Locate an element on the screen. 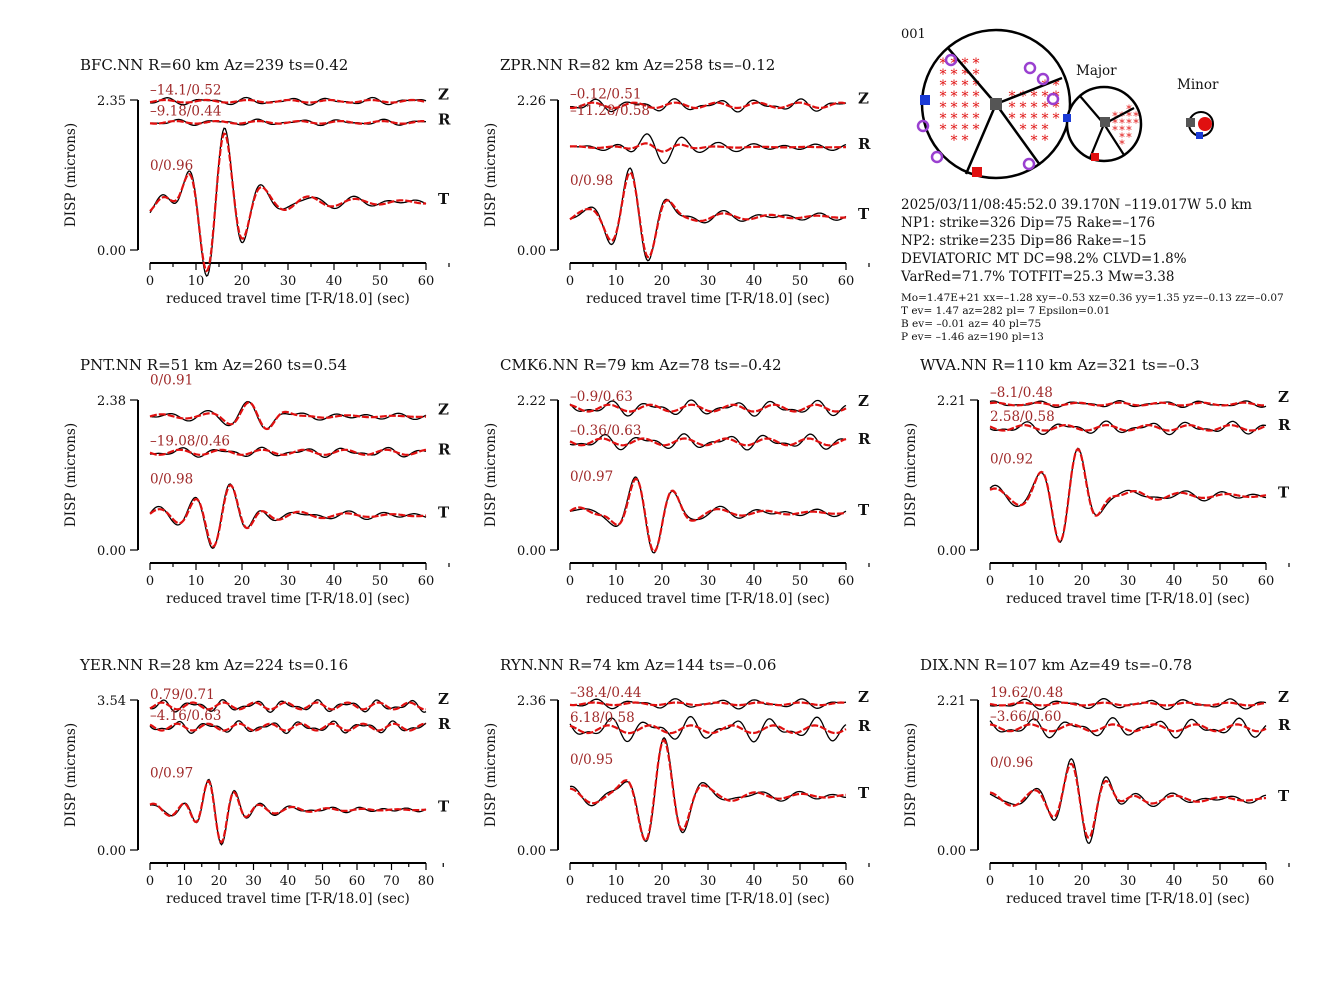 This screenshot has height=1000, width=1334. b-axis-marker is located at coordinates (996, 104).